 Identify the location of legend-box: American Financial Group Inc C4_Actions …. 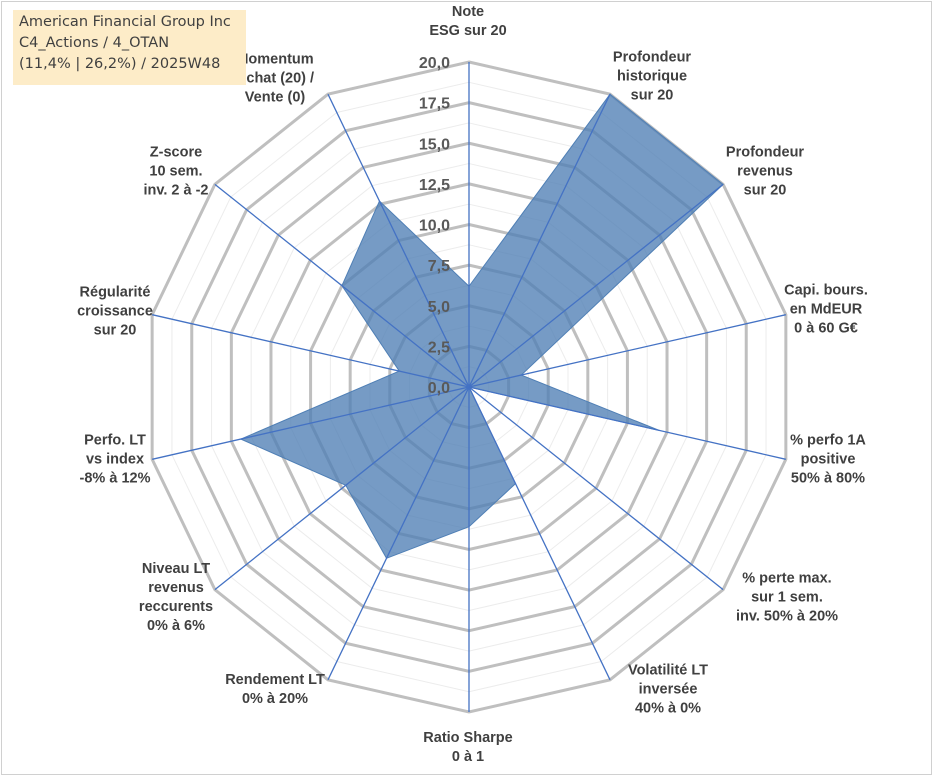
(129, 47).